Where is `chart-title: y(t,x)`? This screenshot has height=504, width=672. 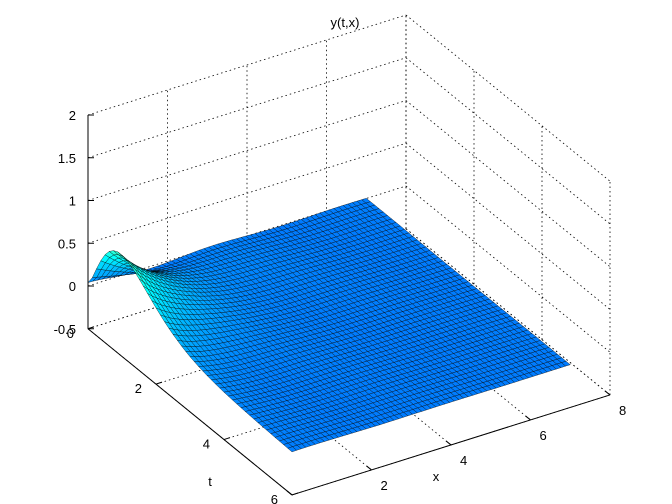 chart-title: y(t,x) is located at coordinates (345, 22).